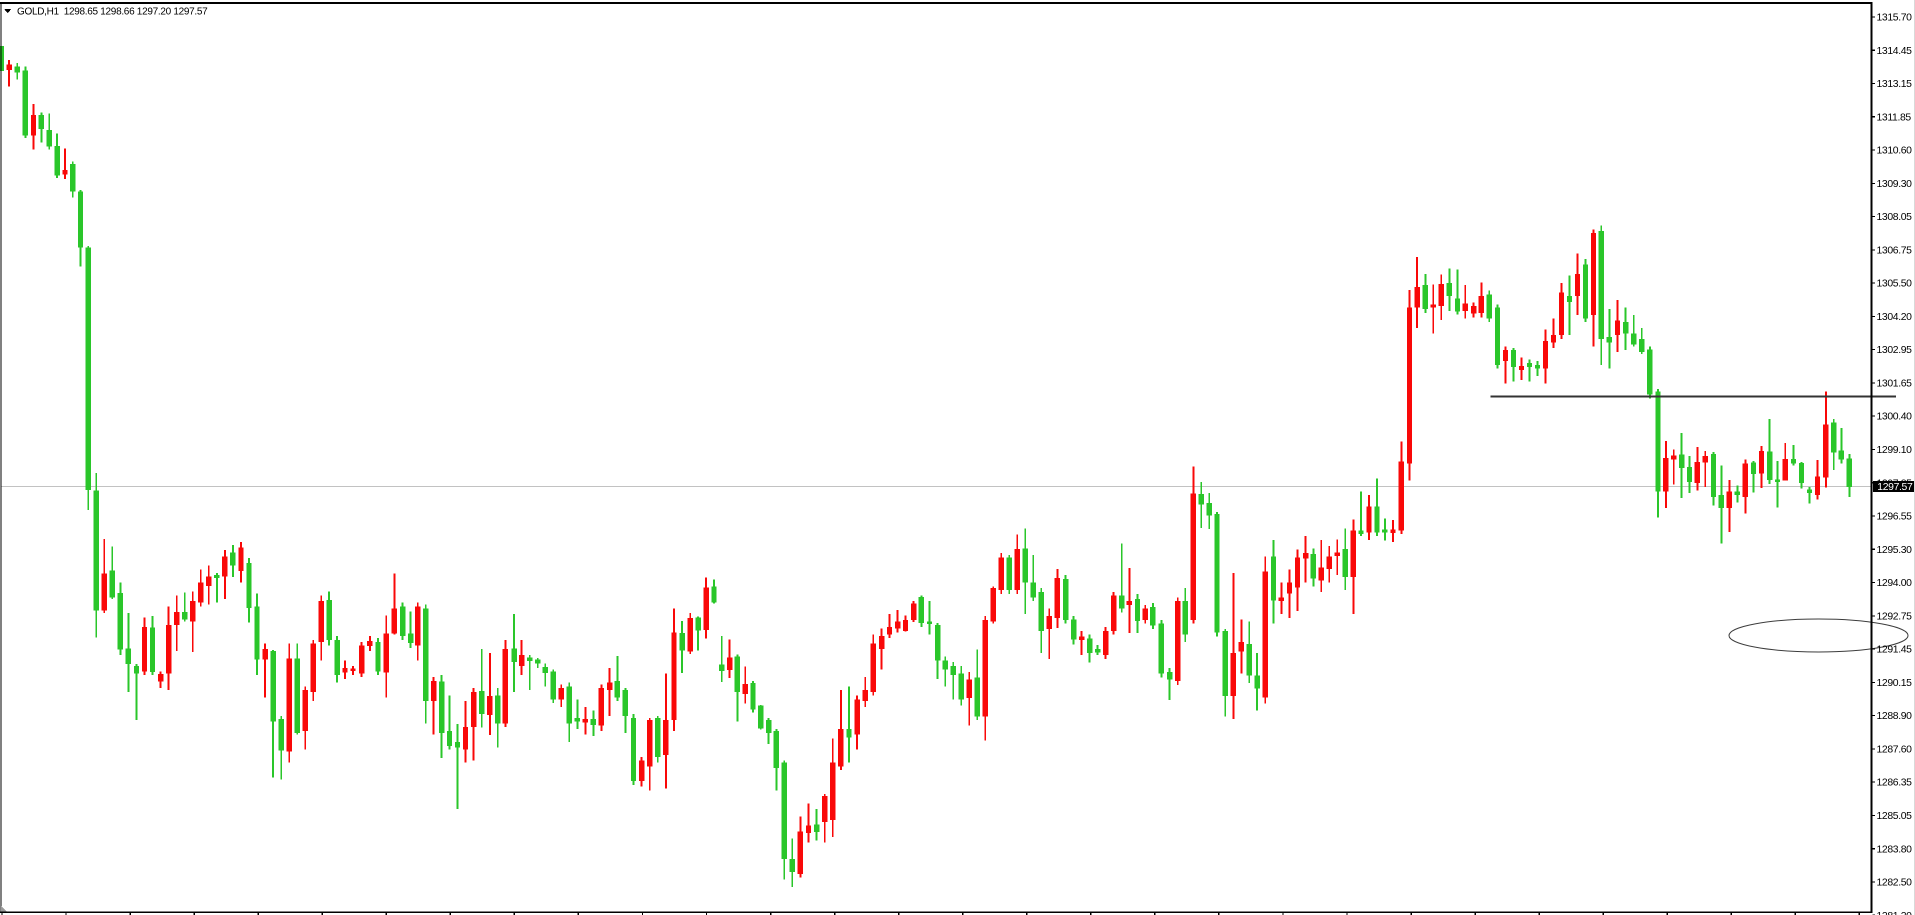  I want to click on svg-text: 1308.05, so click(1895, 217).